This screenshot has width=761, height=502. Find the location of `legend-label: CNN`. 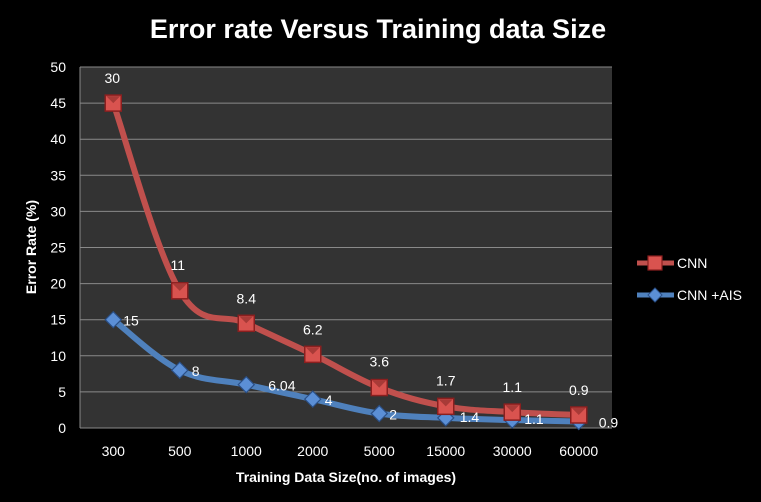

legend-label: CNN is located at coordinates (692, 263).